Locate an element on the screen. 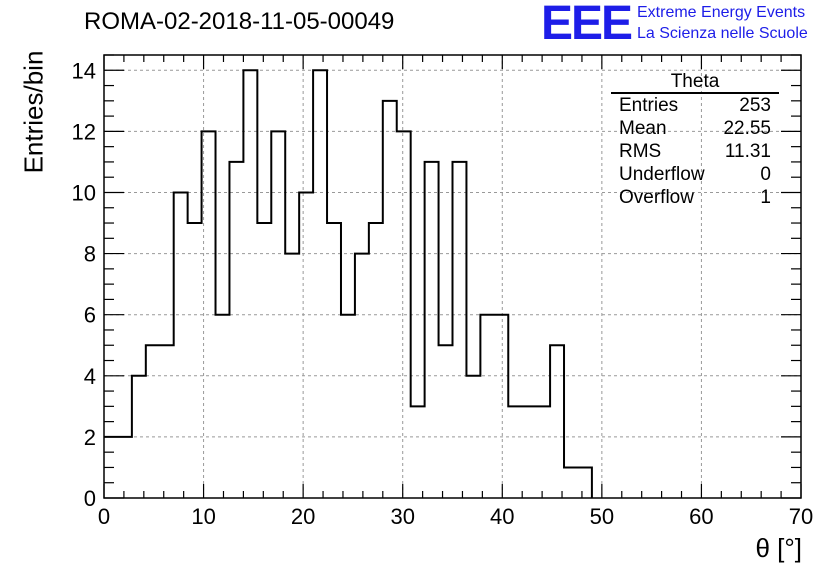 The height and width of the screenshot is (572, 836). stats-label: Entries is located at coordinates (649, 105).